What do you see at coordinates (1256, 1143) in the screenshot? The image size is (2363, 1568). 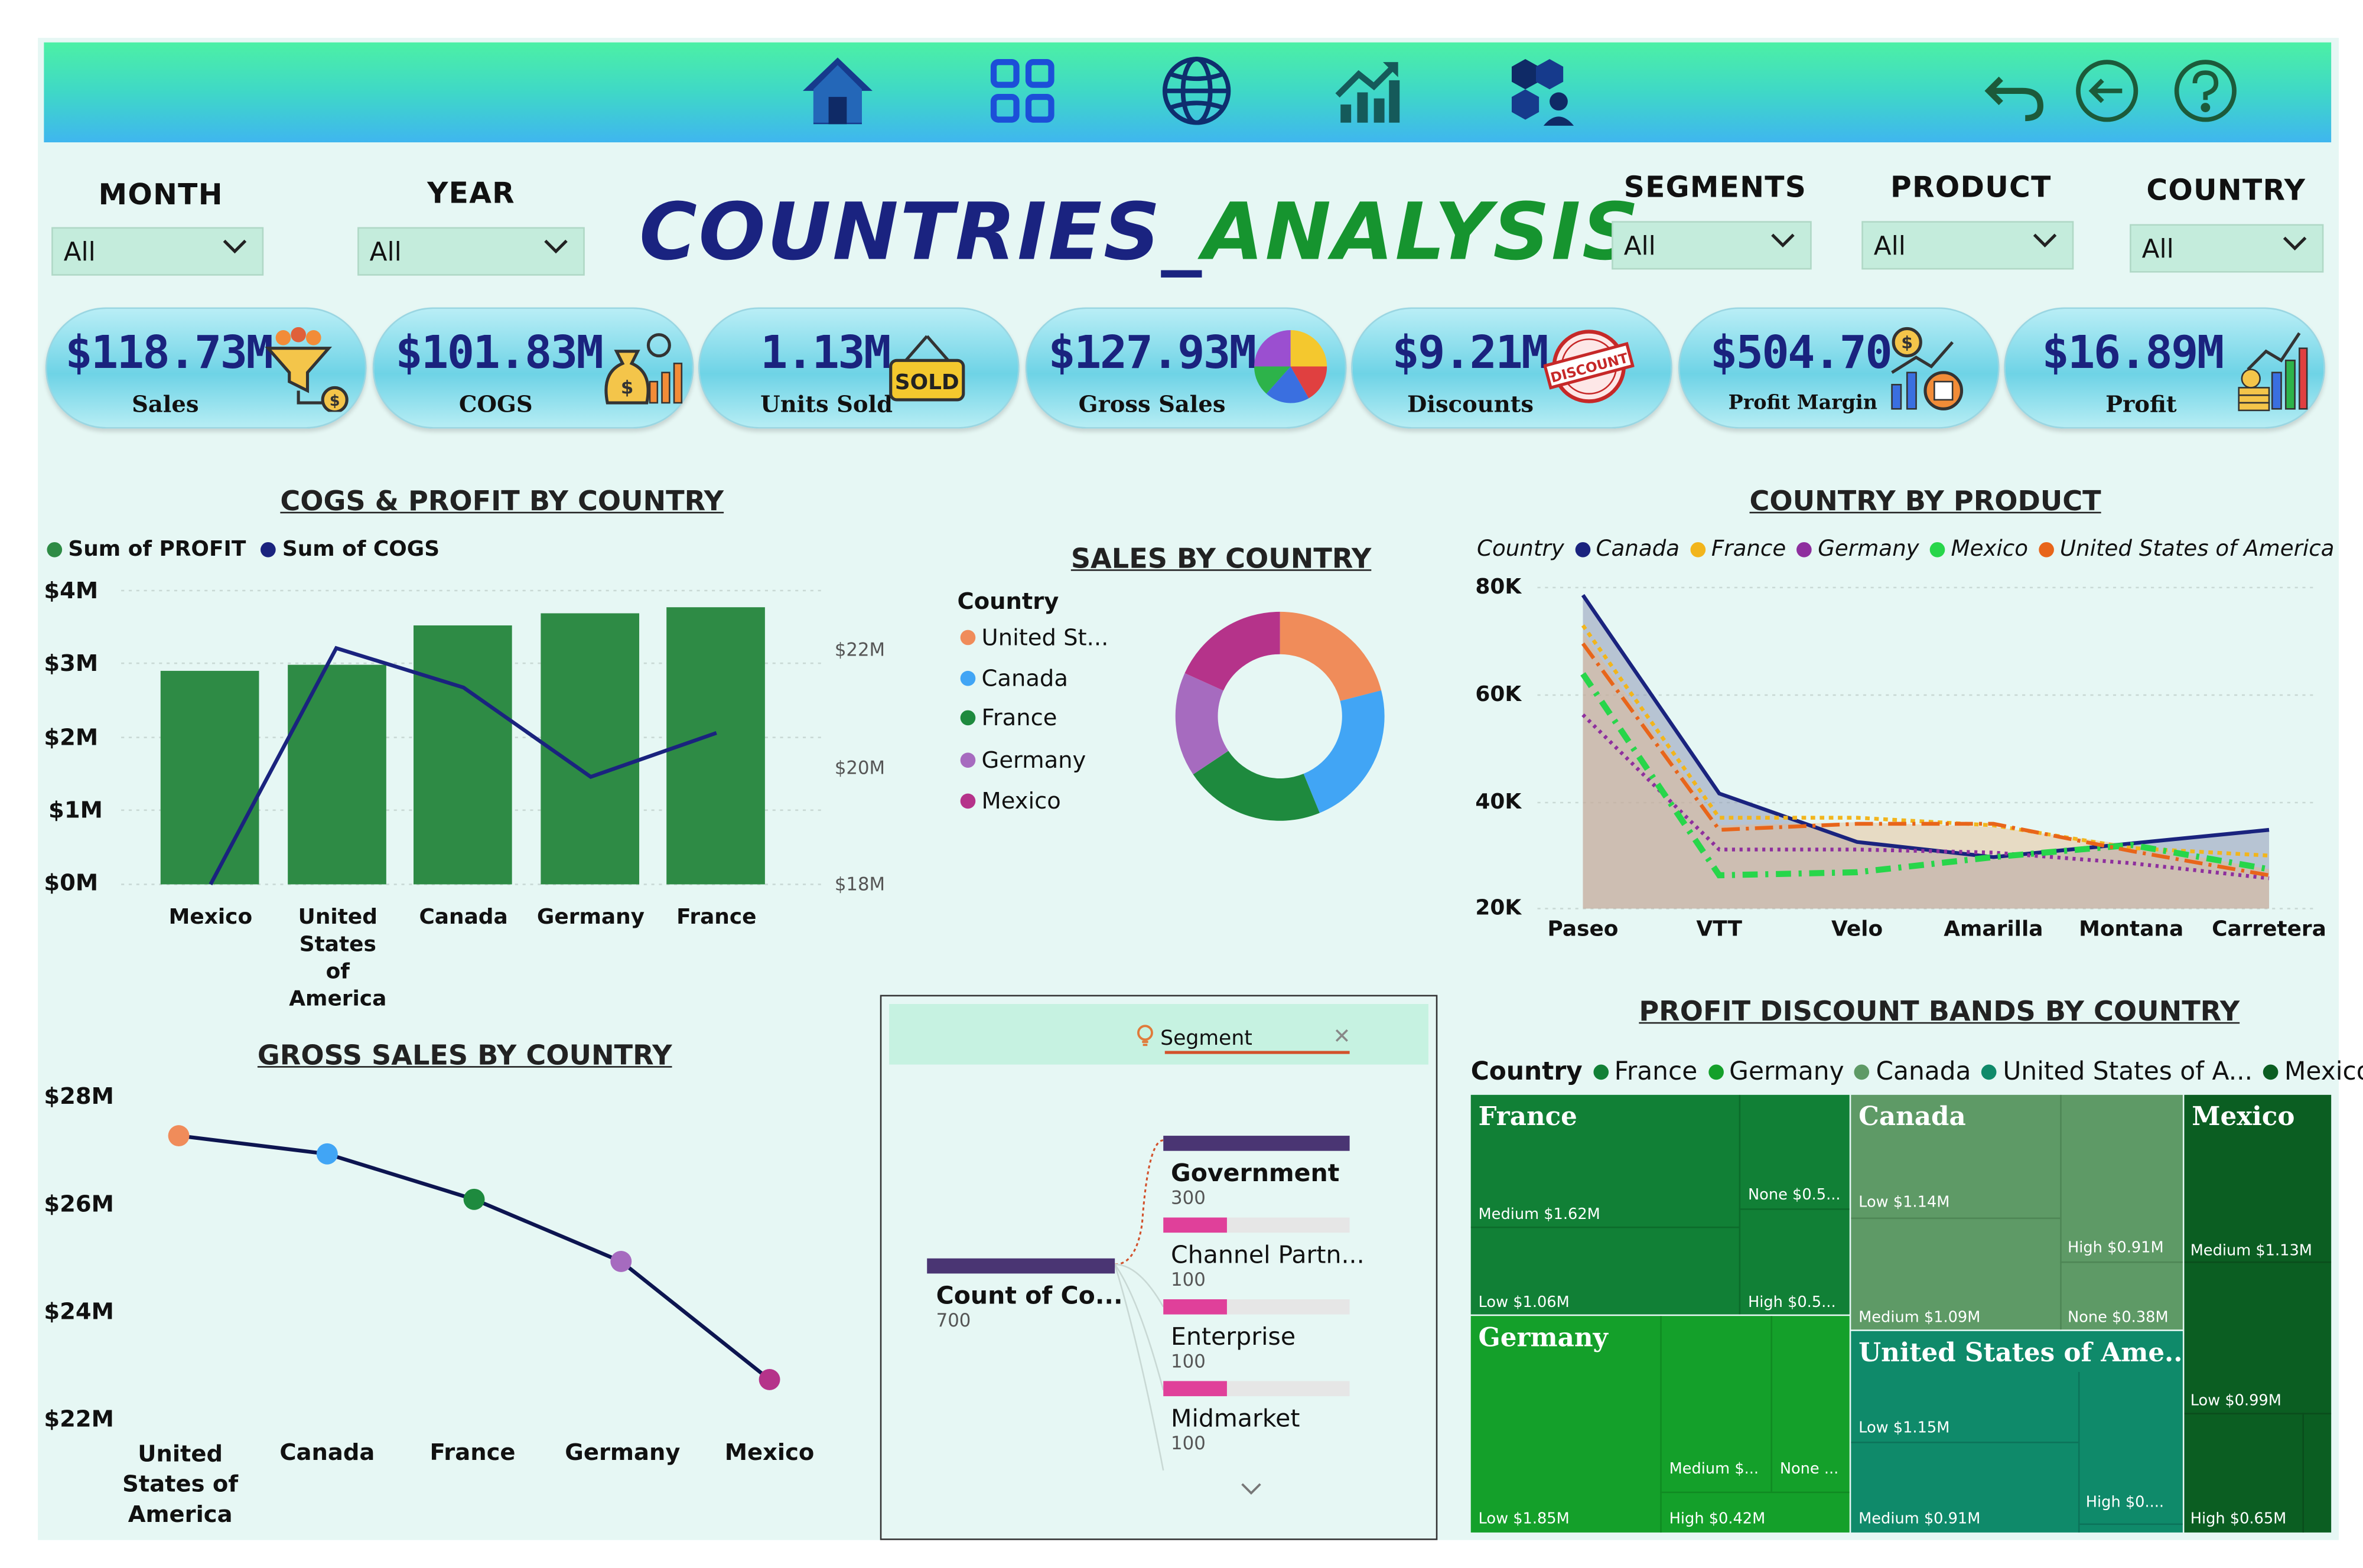 I see `node-bar-government` at bounding box center [1256, 1143].